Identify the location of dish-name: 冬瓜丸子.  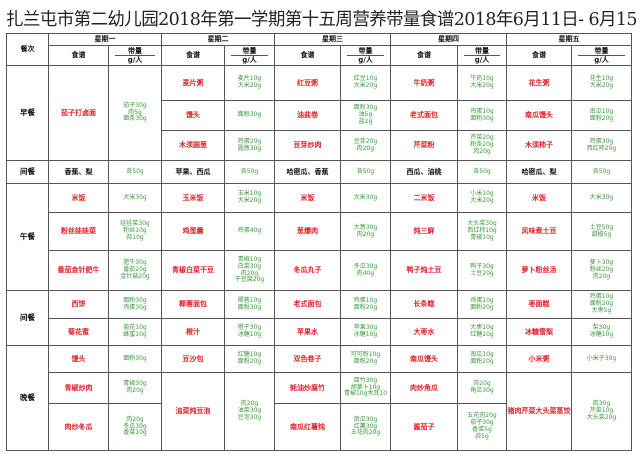
(307, 270).